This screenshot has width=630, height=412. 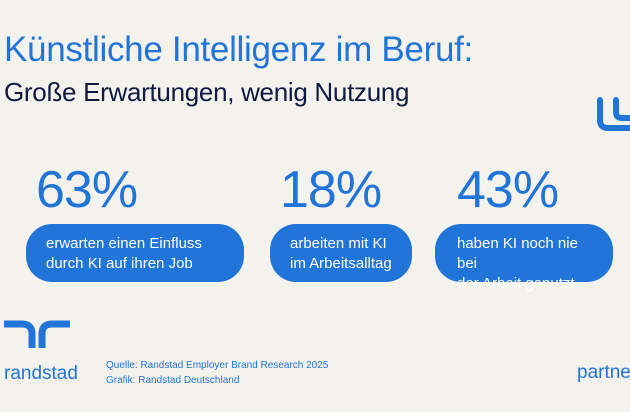 What do you see at coordinates (338, 243) in the screenshot?
I see `stat-label-line: arbeiten mit KI` at bounding box center [338, 243].